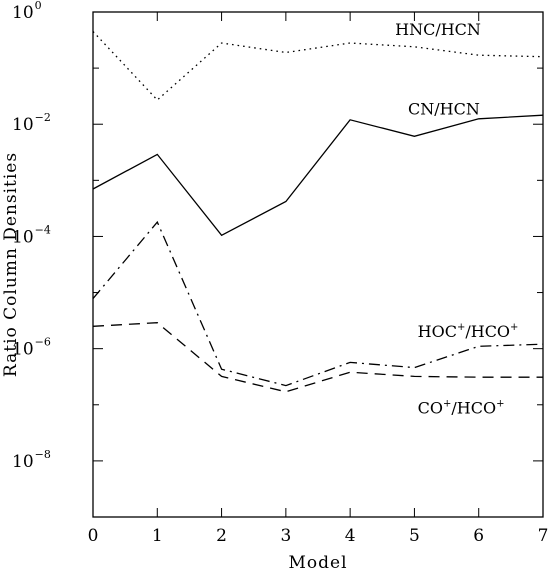 The image size is (549, 571). I want to click on y-tick-label: 10⁻⁶, so click(31, 348).